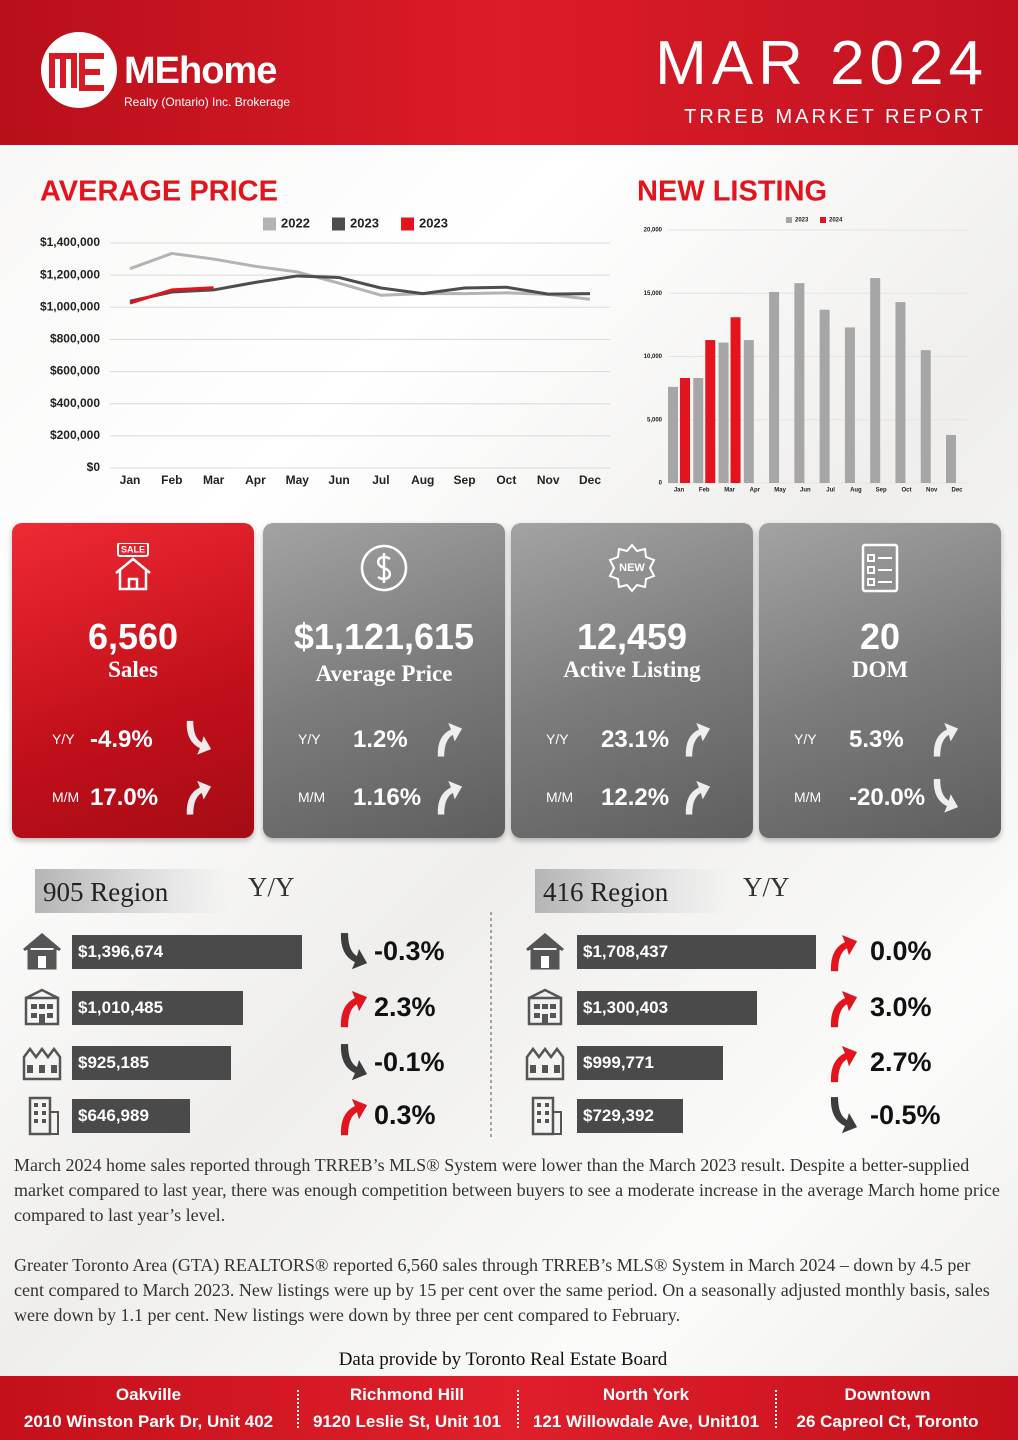  I want to click on office: Downtown 26 Capreol Ct, Toronto, so click(887, 1408).